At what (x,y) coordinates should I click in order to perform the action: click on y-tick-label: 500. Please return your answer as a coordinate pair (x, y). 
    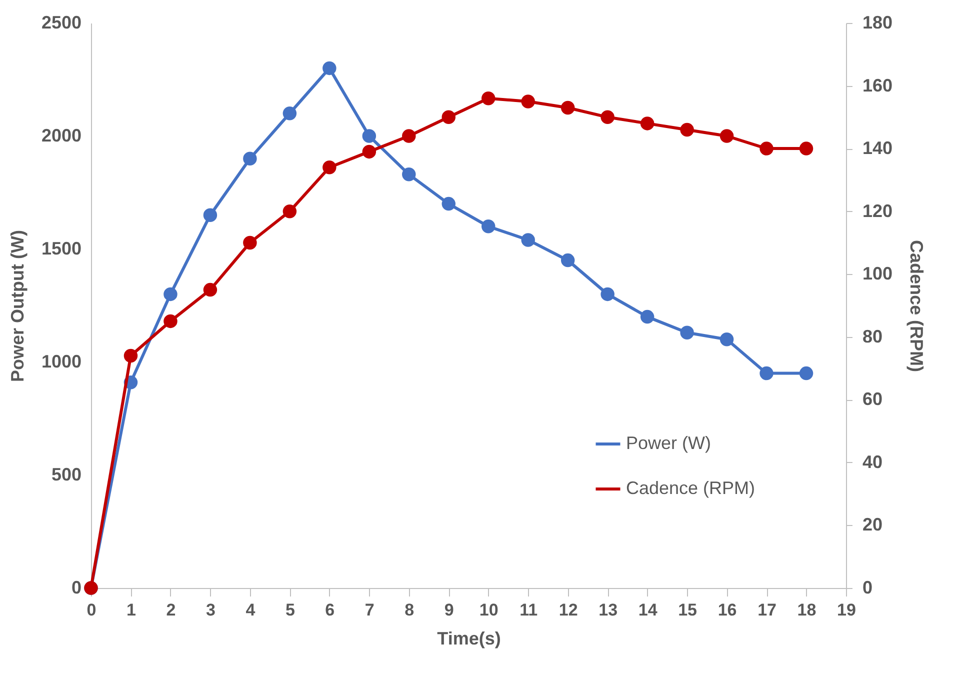
    Looking at the image, I should click on (66, 474).